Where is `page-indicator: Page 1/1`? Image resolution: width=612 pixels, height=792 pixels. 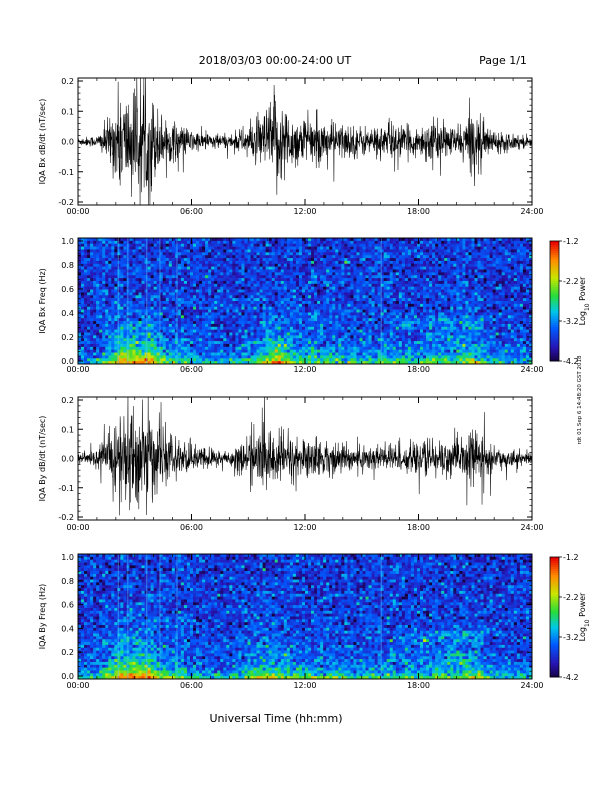
page-indicator: Page 1/1 is located at coordinates (503, 60).